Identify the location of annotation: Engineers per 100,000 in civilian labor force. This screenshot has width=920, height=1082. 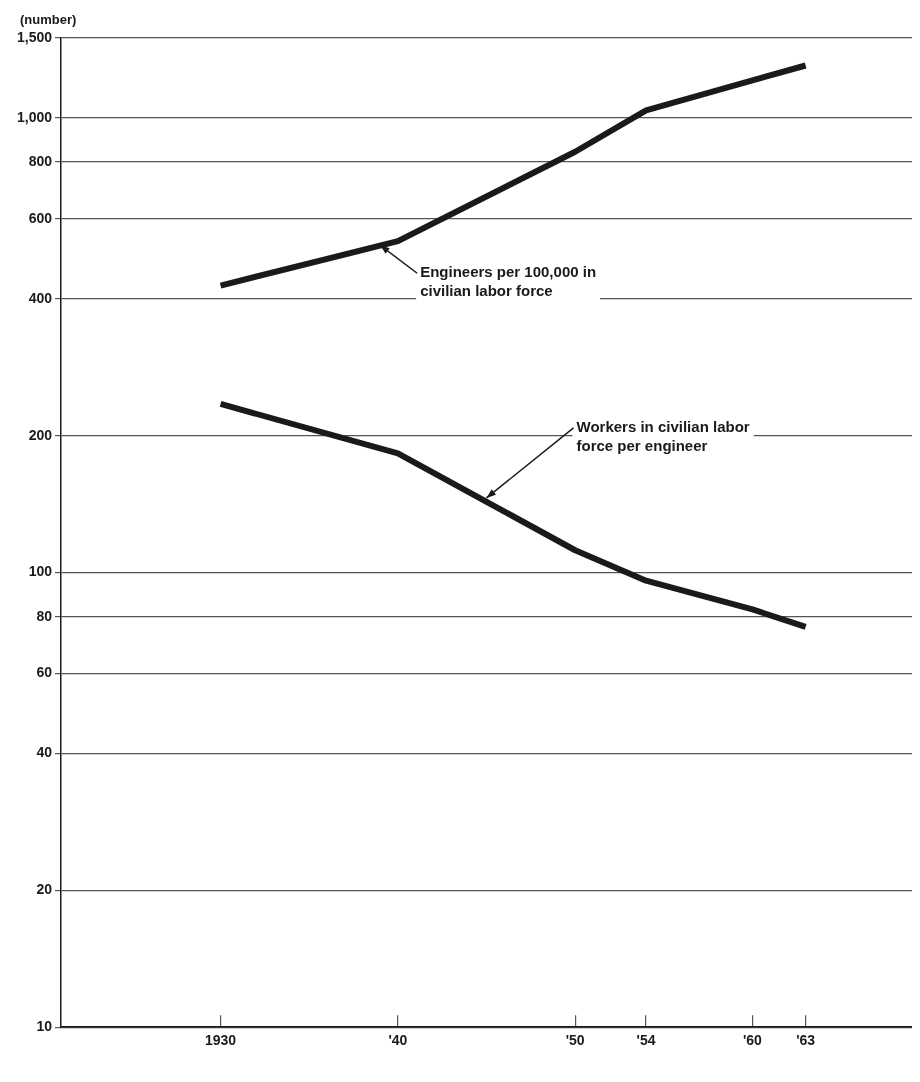
(508, 280).